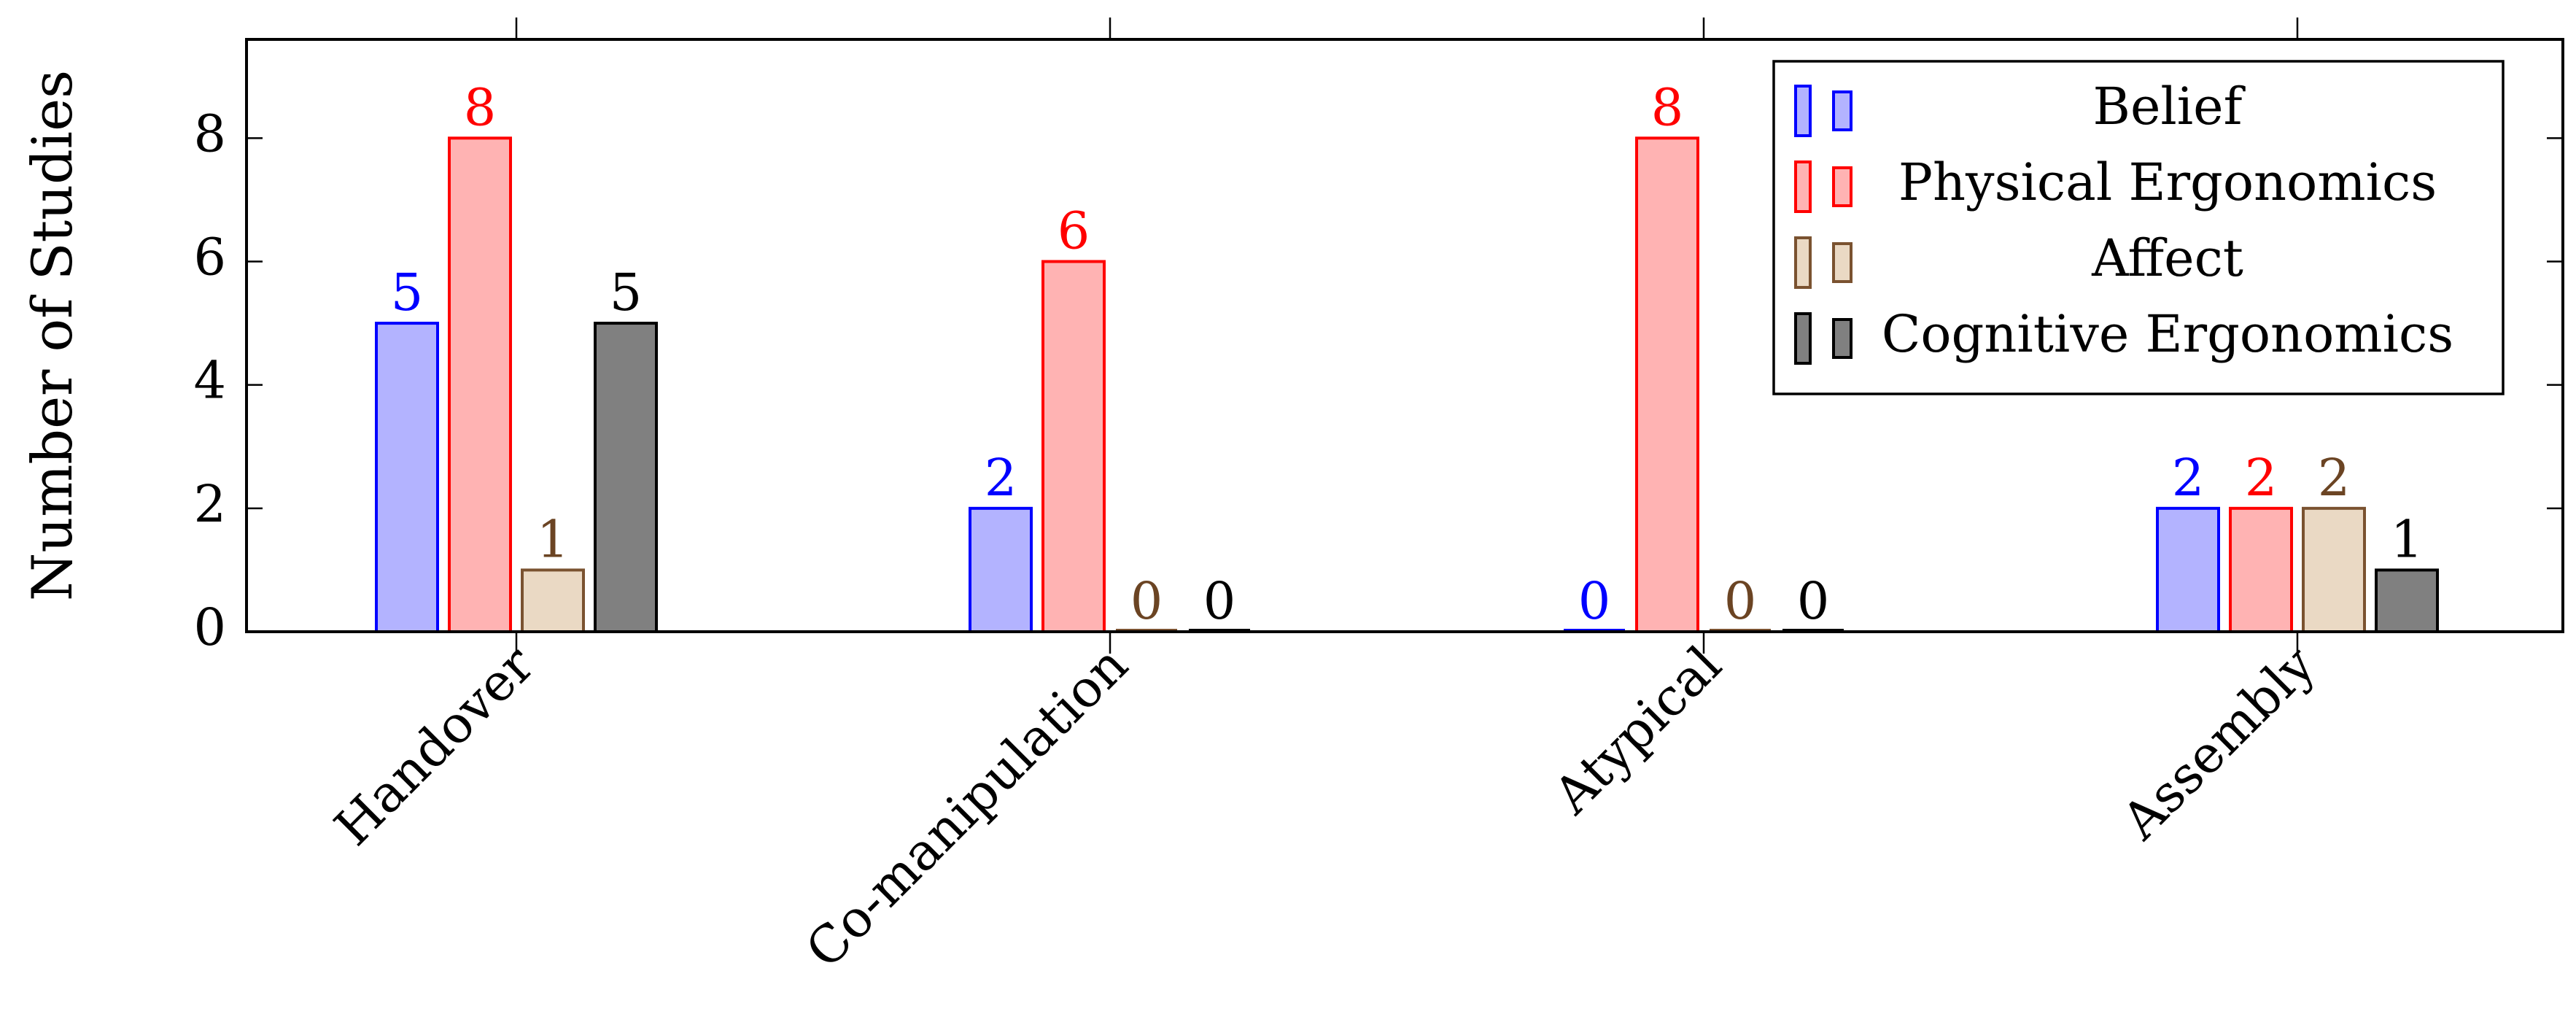  I want to click on legend-label: Cognitive Ergonomics, so click(2167, 334).